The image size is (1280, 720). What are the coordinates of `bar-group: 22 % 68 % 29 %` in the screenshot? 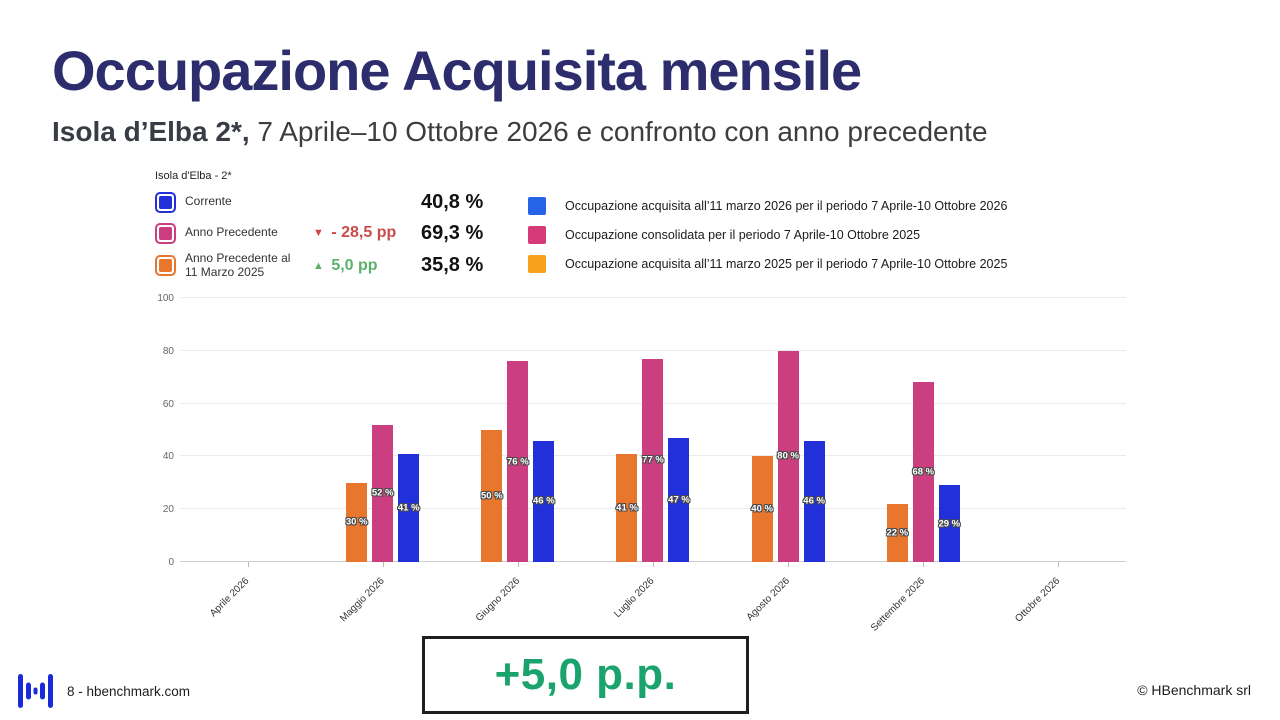 It's located at (923, 430).